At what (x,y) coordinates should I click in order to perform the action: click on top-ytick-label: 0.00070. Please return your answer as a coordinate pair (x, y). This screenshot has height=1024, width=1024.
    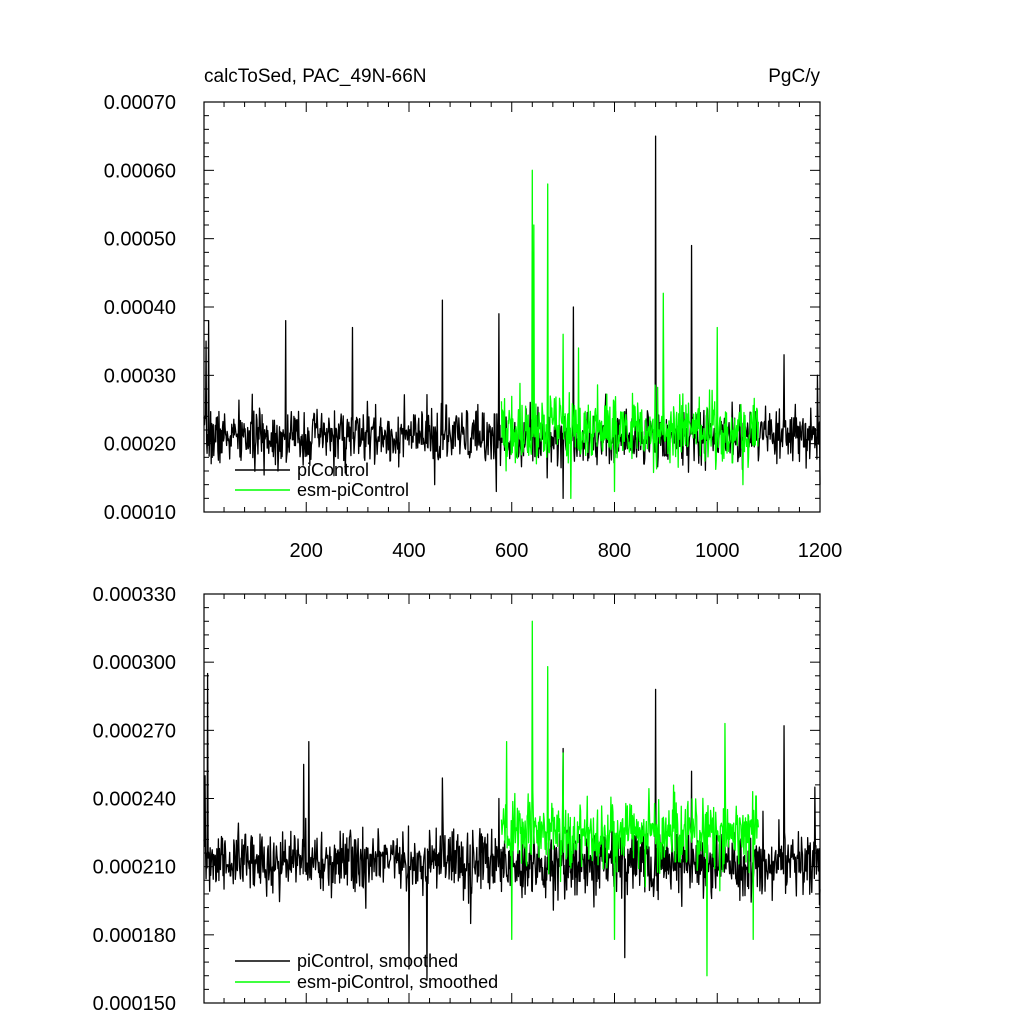
    Looking at the image, I should click on (140, 103).